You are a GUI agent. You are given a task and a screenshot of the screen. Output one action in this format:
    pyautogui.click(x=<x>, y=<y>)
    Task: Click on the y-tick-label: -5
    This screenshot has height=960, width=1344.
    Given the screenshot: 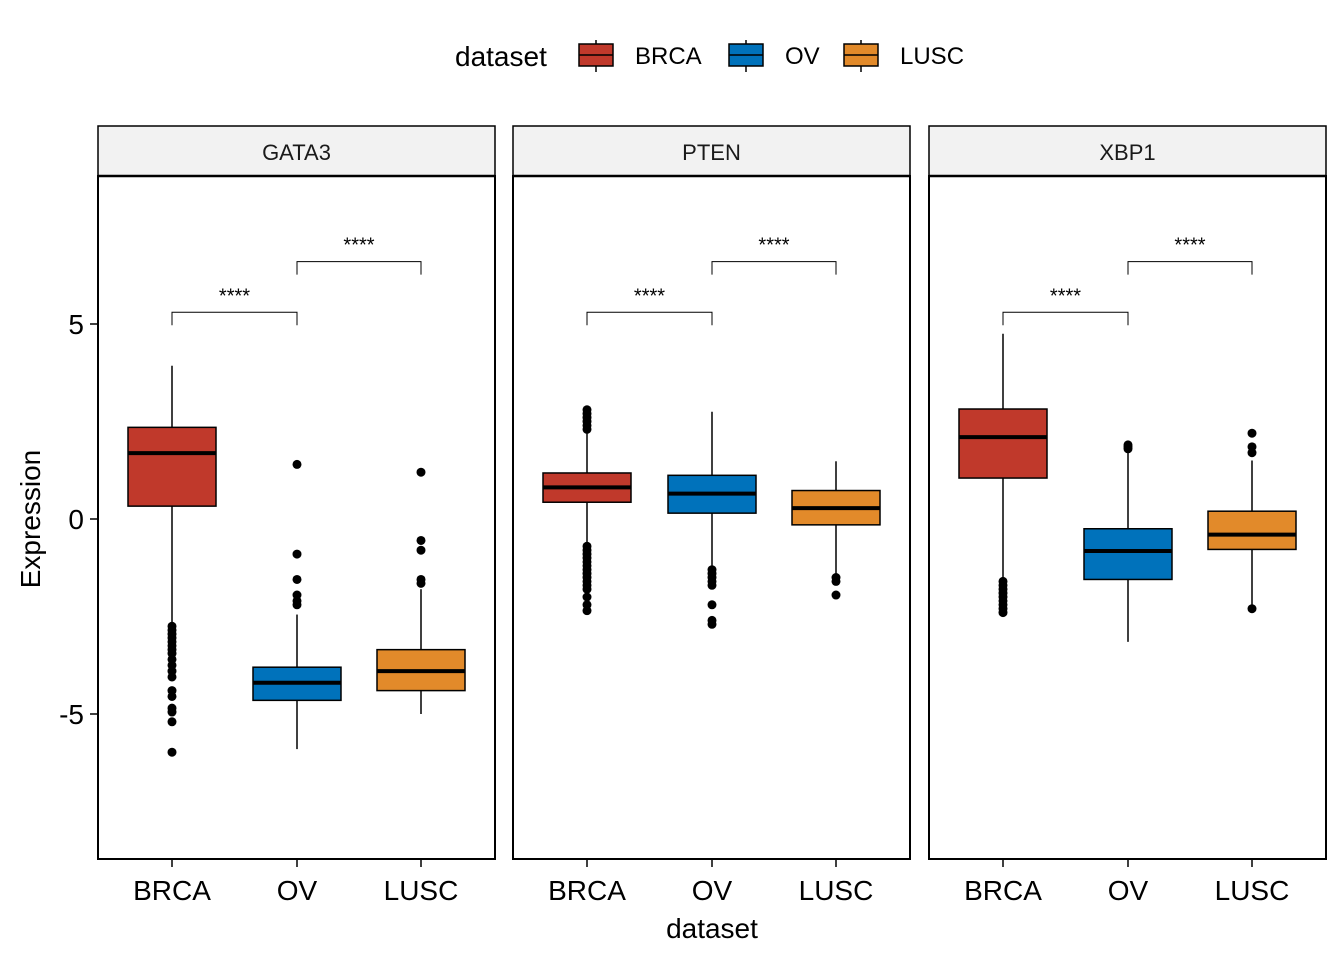 What is the action you would take?
    pyautogui.click(x=71, y=714)
    